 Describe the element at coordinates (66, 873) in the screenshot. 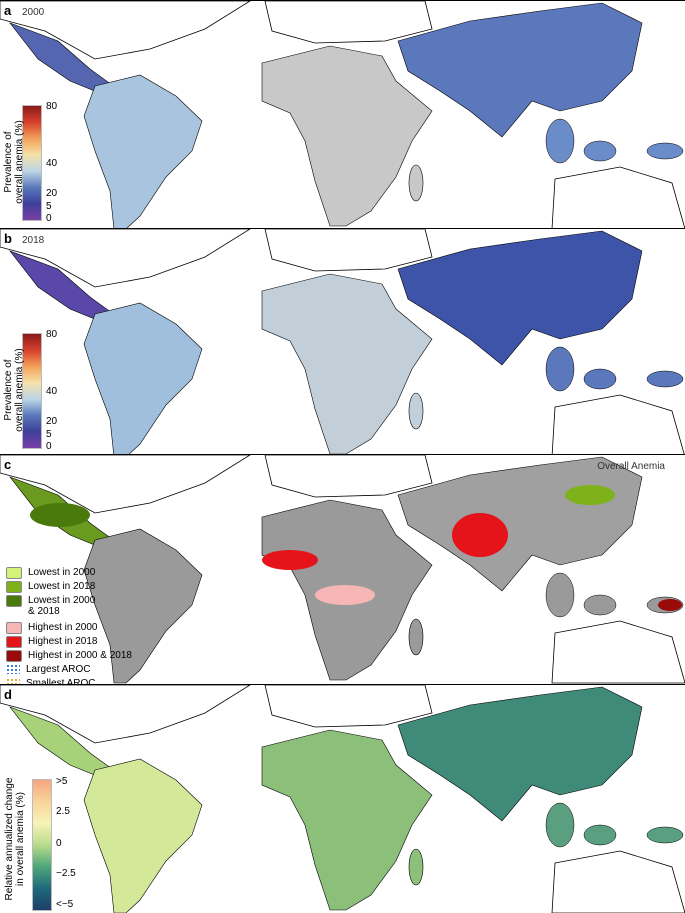

I see `tick: −2.5` at that location.